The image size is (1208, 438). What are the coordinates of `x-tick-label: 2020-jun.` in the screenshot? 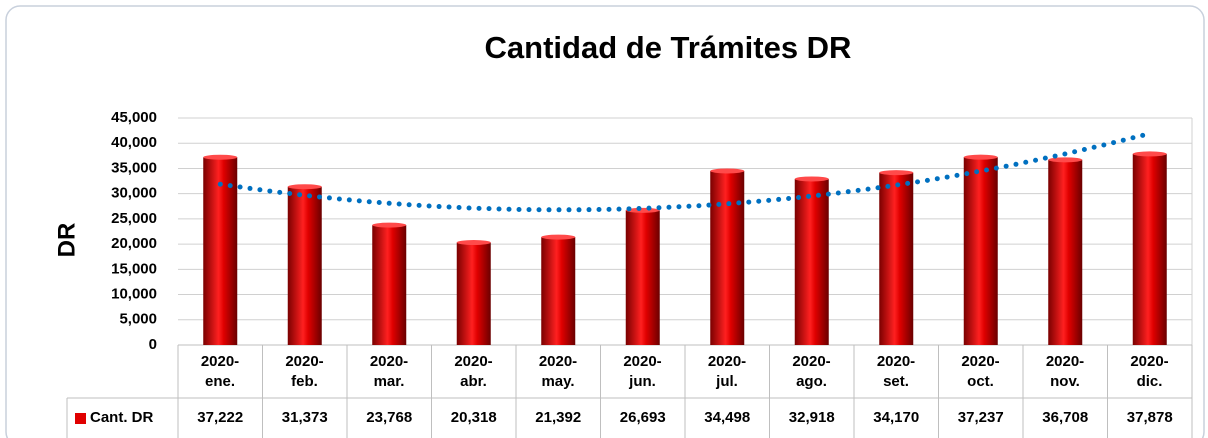 It's located at (642, 371).